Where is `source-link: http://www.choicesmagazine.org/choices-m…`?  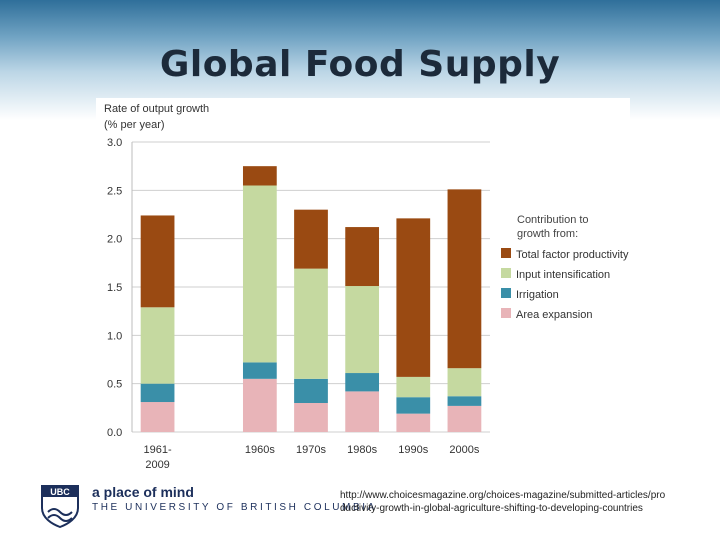 source-link: http://www.choicesmagazine.org/choices-m… is located at coordinates (503, 502).